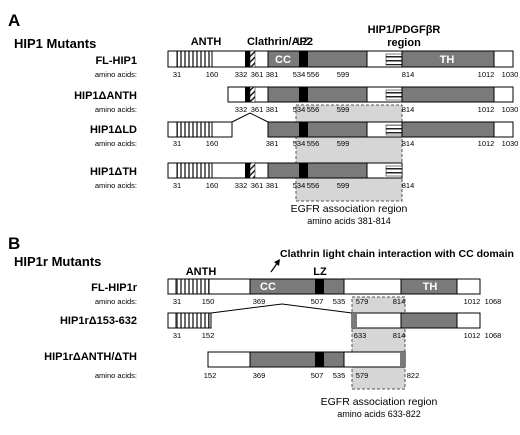 The image size is (520, 435). What do you see at coordinates (90, 357) in the screenshot?
I see `construct-name: HIP1rΔANTH/ΔTH` at bounding box center [90, 357].